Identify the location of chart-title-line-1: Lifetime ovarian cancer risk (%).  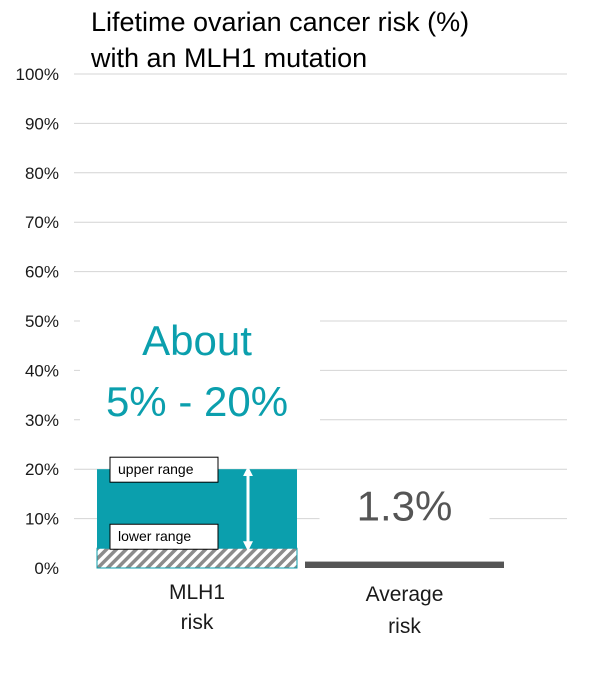
(280, 22).